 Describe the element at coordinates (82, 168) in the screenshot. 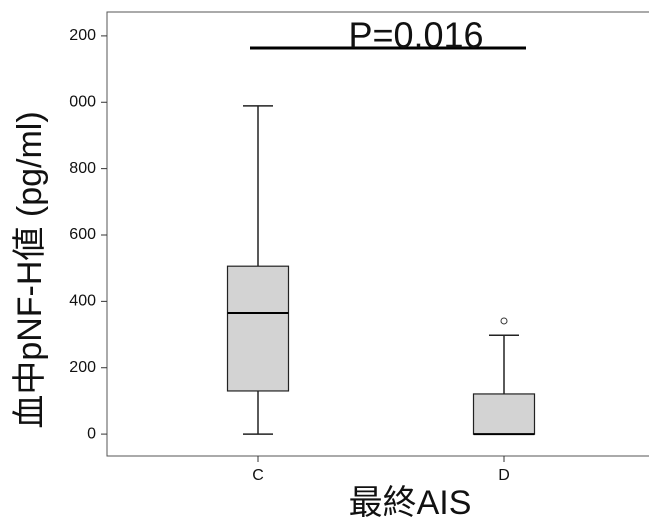

I see `y-tick-label: 800` at that location.